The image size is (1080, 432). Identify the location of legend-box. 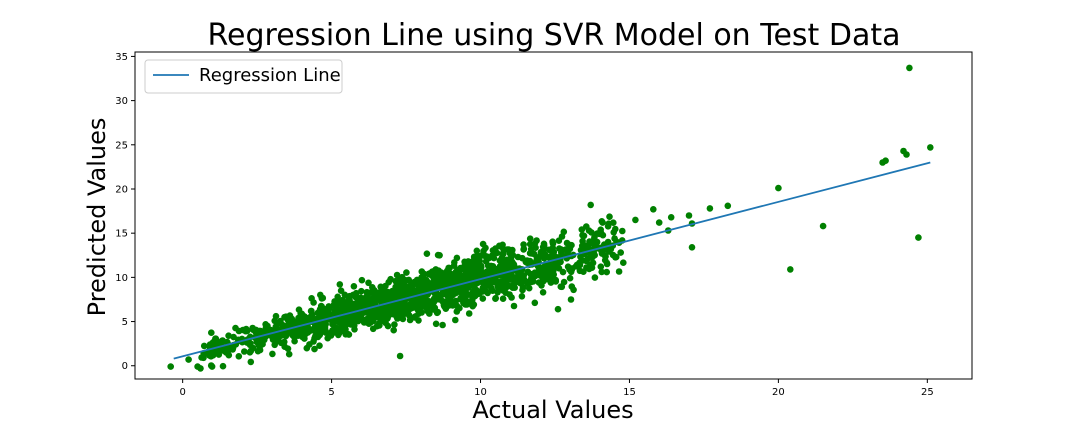
(243, 76).